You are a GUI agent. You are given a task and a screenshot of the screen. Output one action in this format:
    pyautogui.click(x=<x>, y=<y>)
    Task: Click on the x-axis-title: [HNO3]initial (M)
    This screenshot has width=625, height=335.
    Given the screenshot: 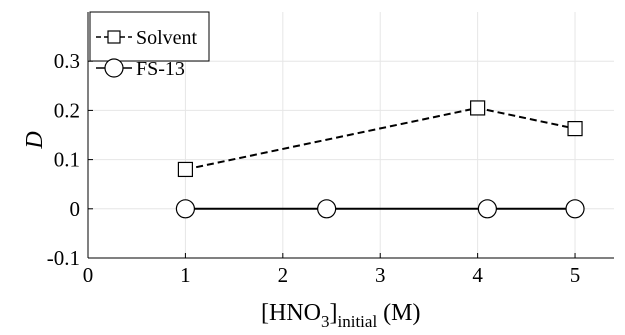 What is the action you would take?
    pyautogui.click(x=341, y=315)
    